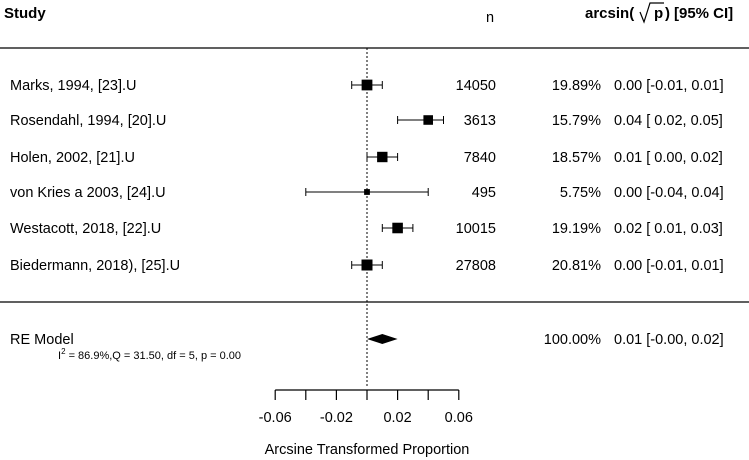 The image size is (749, 460). I want to click on header-n: n, so click(490, 18).